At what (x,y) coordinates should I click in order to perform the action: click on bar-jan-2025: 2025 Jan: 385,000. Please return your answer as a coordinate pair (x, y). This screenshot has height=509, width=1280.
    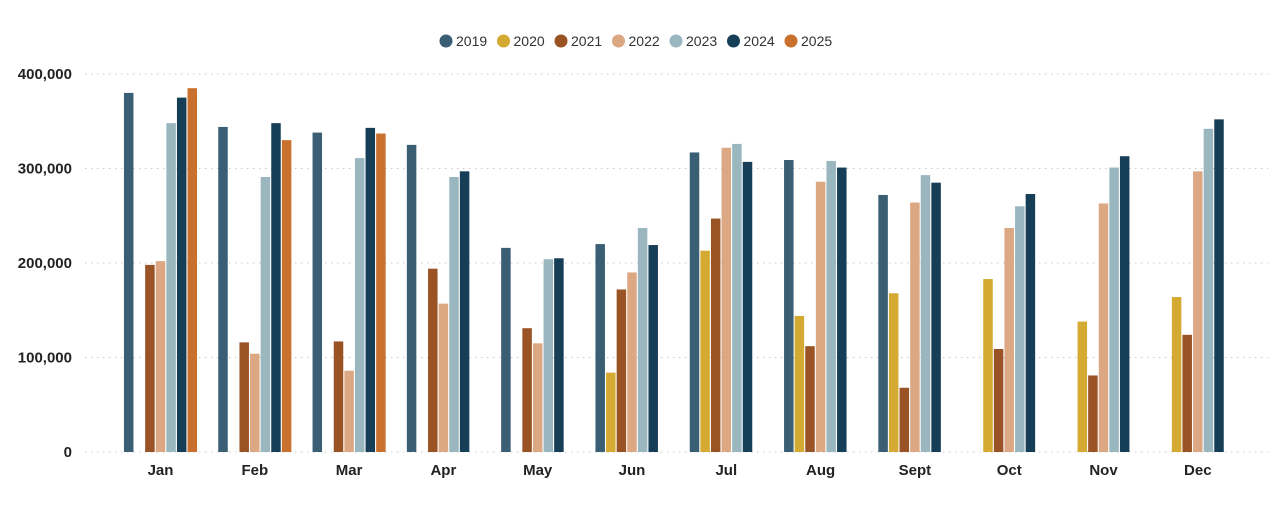
    Looking at the image, I should click on (192, 270).